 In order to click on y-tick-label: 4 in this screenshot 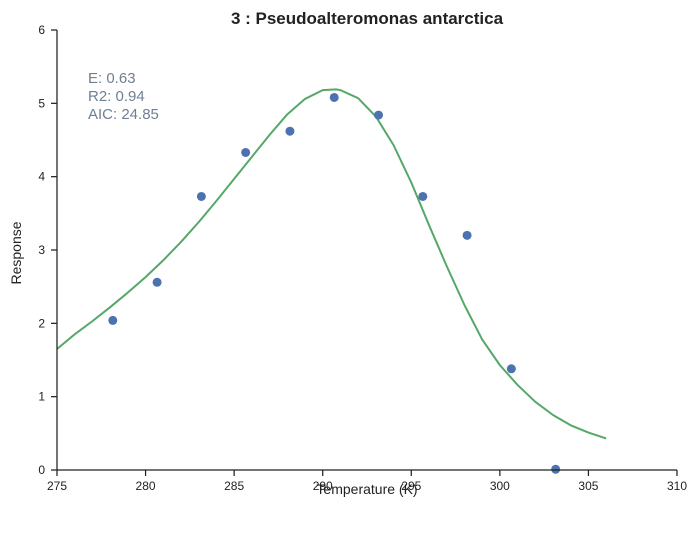, I will do `click(41, 177)`.